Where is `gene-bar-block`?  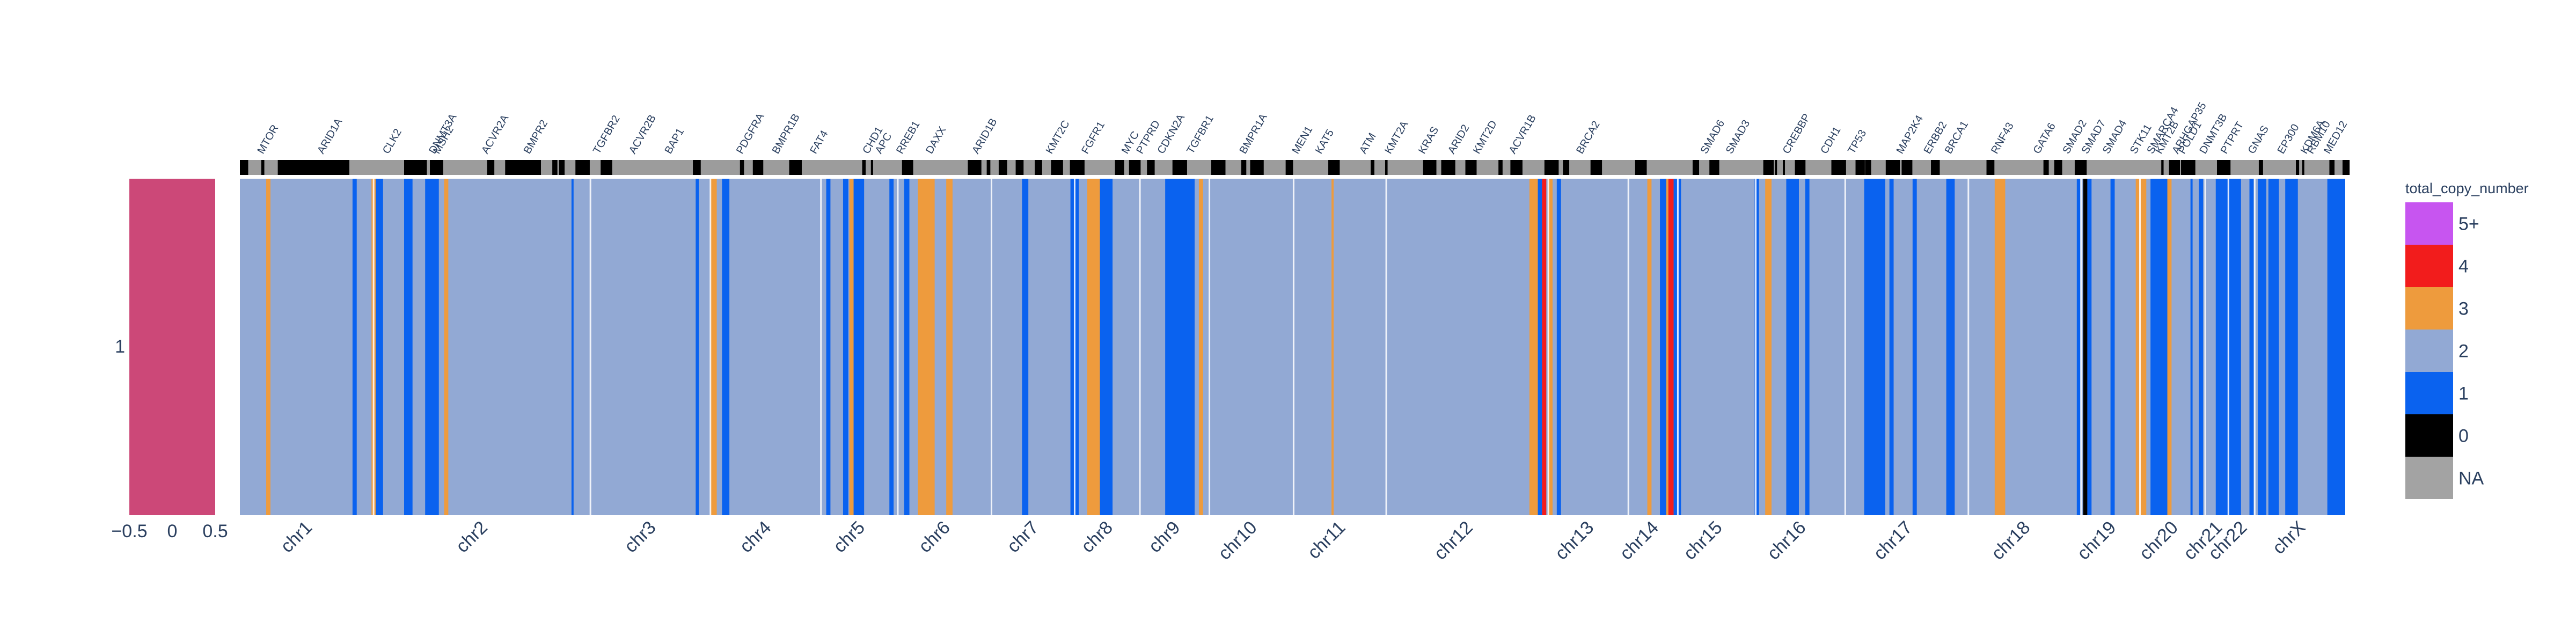 gene-bar-block is located at coordinates (313, 167).